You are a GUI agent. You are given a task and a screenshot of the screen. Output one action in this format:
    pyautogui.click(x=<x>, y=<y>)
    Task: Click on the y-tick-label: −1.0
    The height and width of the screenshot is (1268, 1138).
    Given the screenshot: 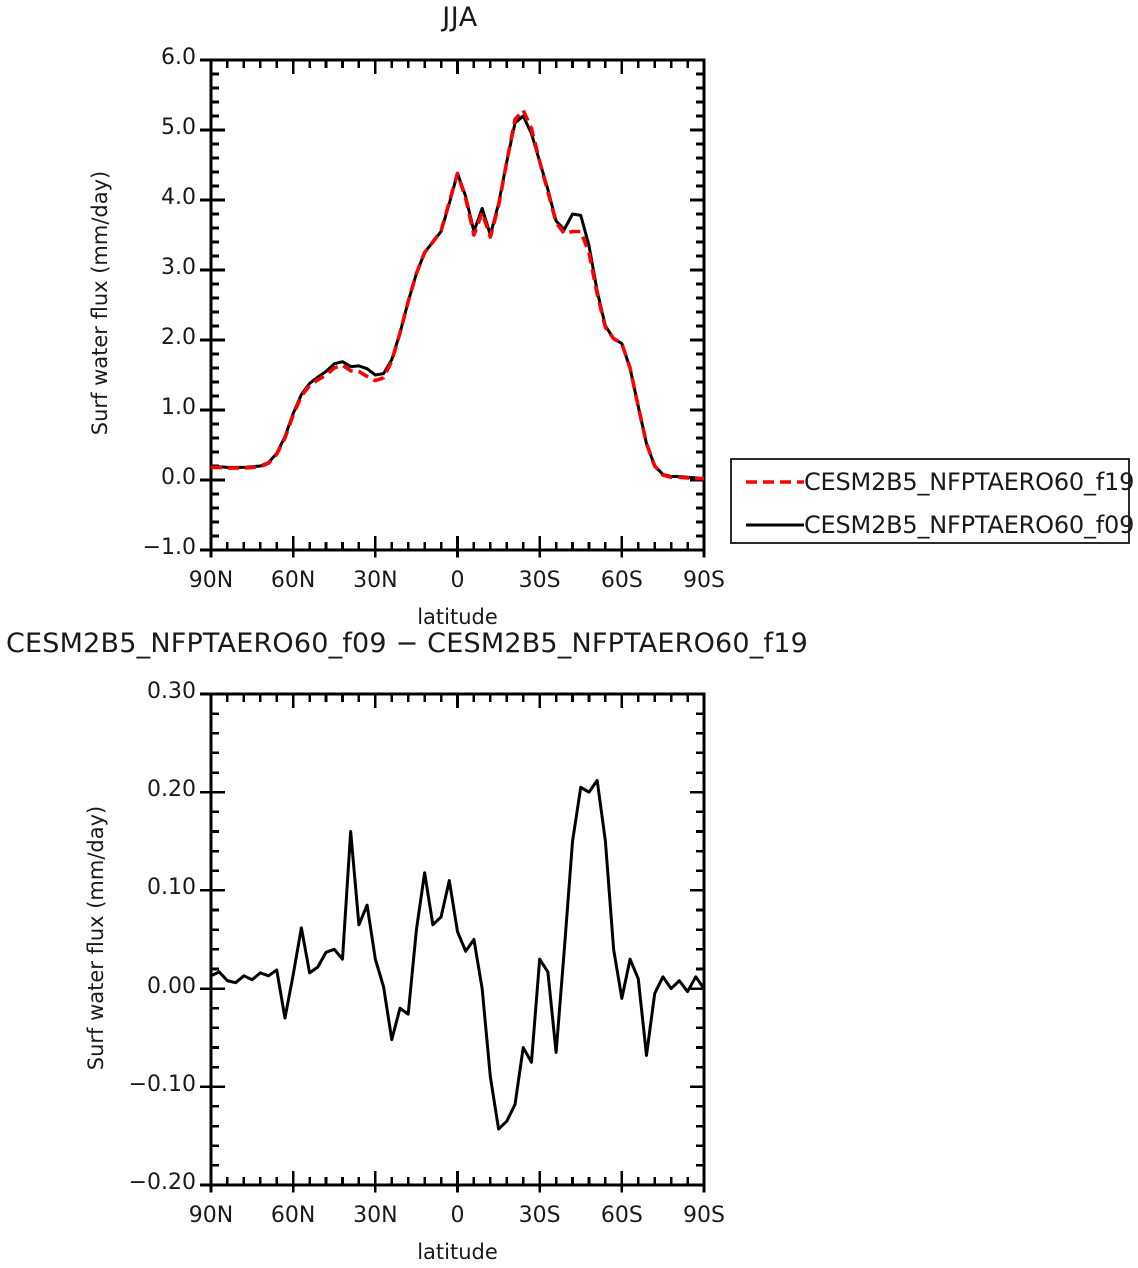 What is the action you would take?
    pyautogui.click(x=169, y=547)
    